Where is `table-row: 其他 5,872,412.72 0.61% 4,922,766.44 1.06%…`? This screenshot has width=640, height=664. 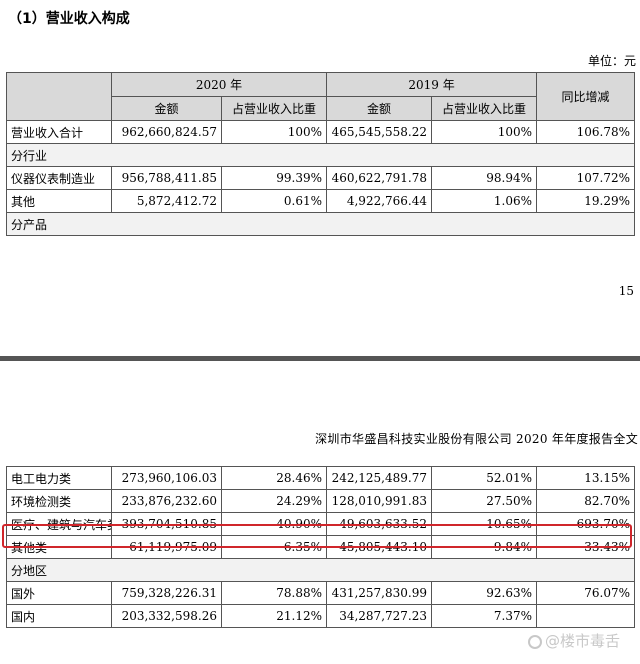 table-row: 其他 5,872,412.72 0.61% 4,922,766.44 1.06%… is located at coordinates (321, 201).